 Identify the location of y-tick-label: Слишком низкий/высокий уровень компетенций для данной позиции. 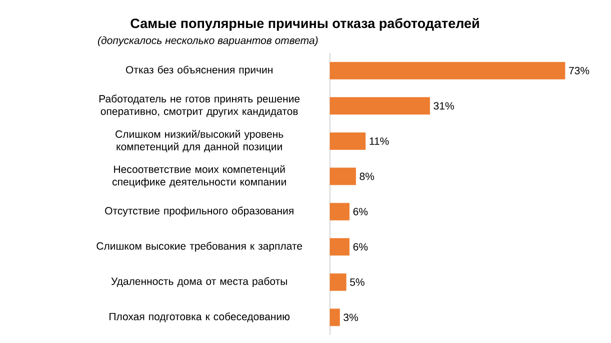
(200, 141).